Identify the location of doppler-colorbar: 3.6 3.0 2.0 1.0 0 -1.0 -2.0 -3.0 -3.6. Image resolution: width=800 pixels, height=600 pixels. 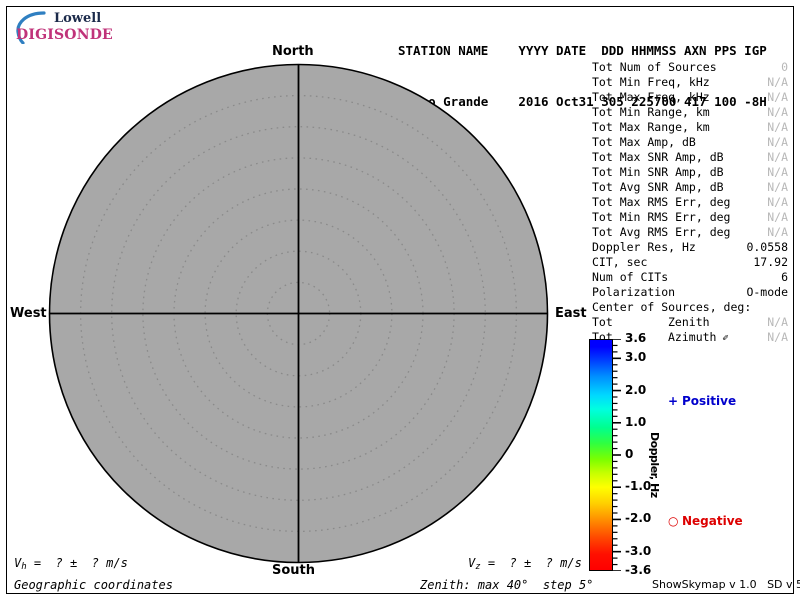
(620, 454).